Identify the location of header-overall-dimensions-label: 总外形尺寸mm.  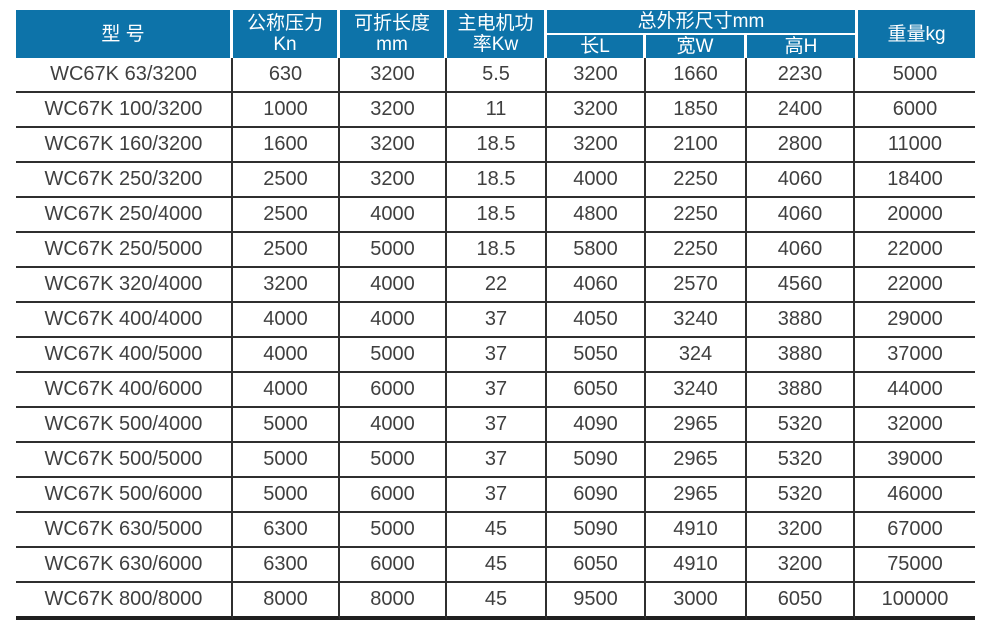
(701, 21).